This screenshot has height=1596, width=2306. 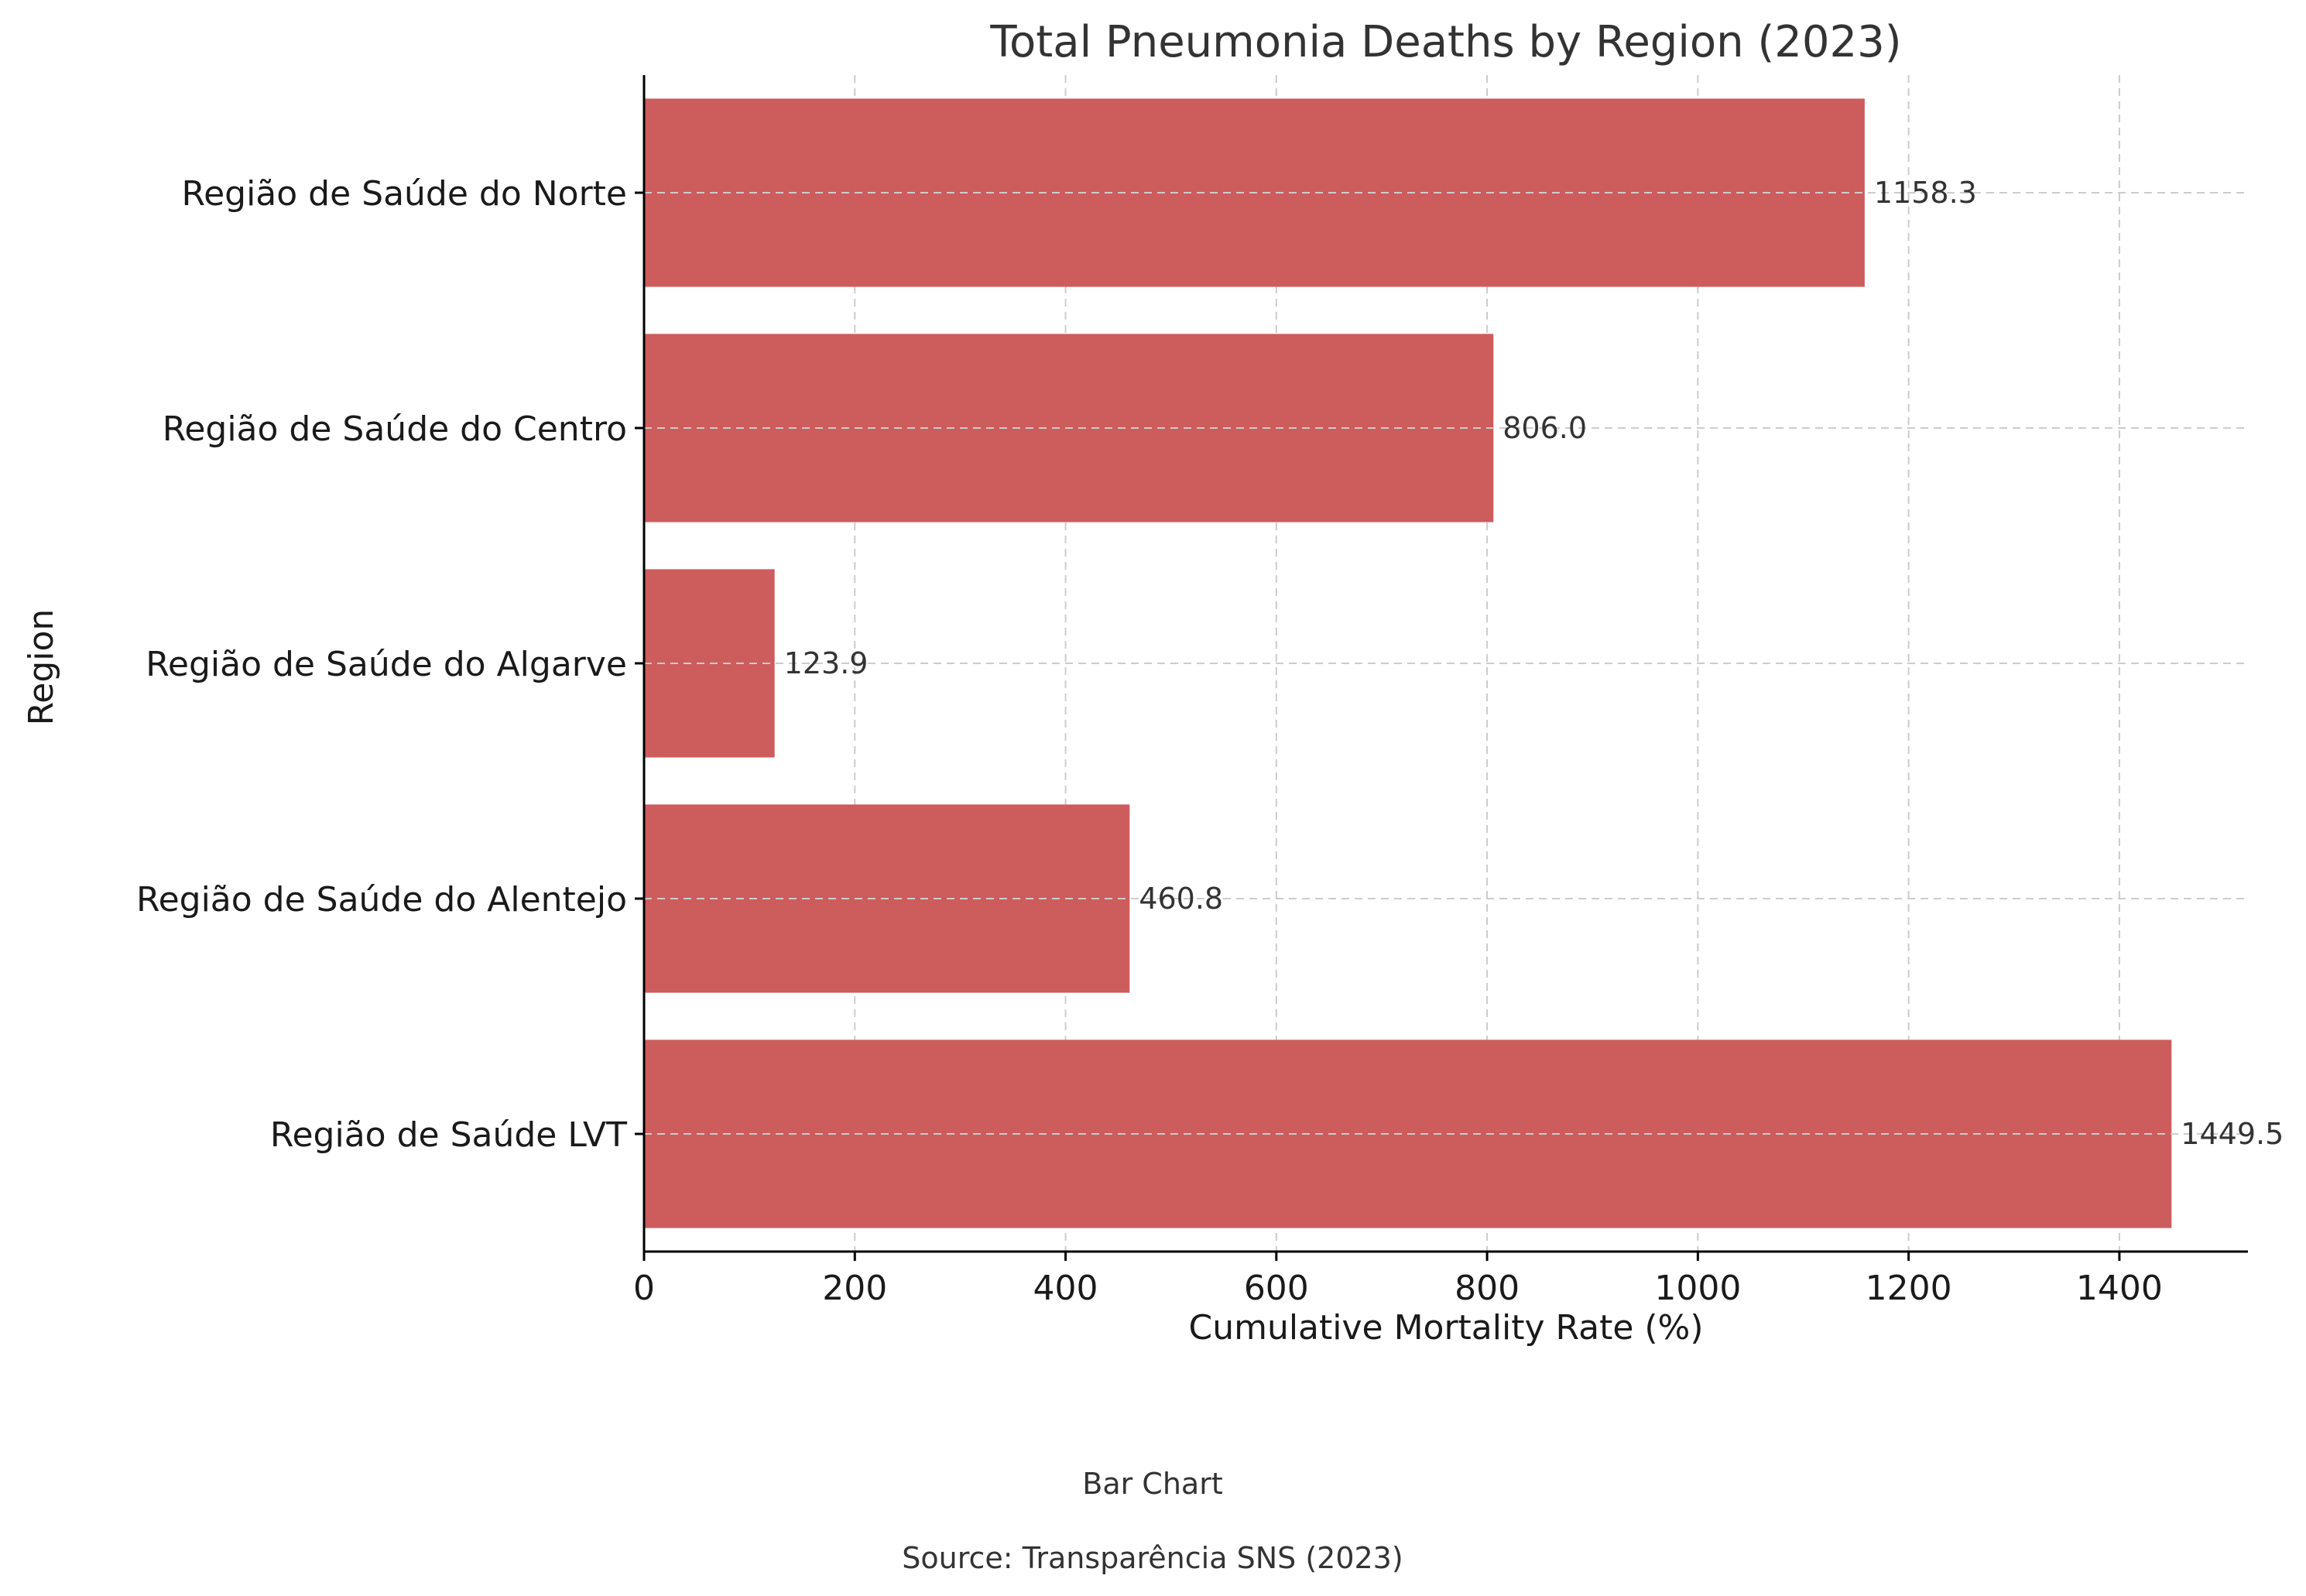 What do you see at coordinates (395, 429) in the screenshot?
I see `category-label-1: Região de Saúde do Centro` at bounding box center [395, 429].